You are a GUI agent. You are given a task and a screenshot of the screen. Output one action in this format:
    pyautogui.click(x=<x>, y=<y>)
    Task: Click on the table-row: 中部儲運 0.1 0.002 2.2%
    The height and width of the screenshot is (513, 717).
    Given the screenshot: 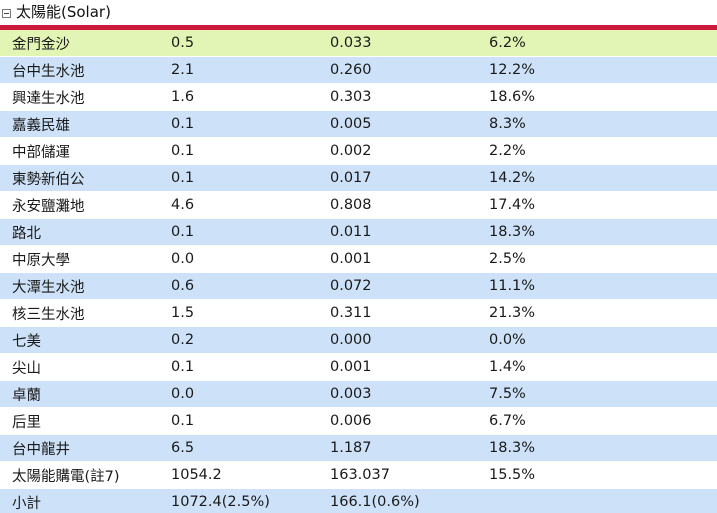 What is the action you would take?
    pyautogui.click(x=358, y=151)
    